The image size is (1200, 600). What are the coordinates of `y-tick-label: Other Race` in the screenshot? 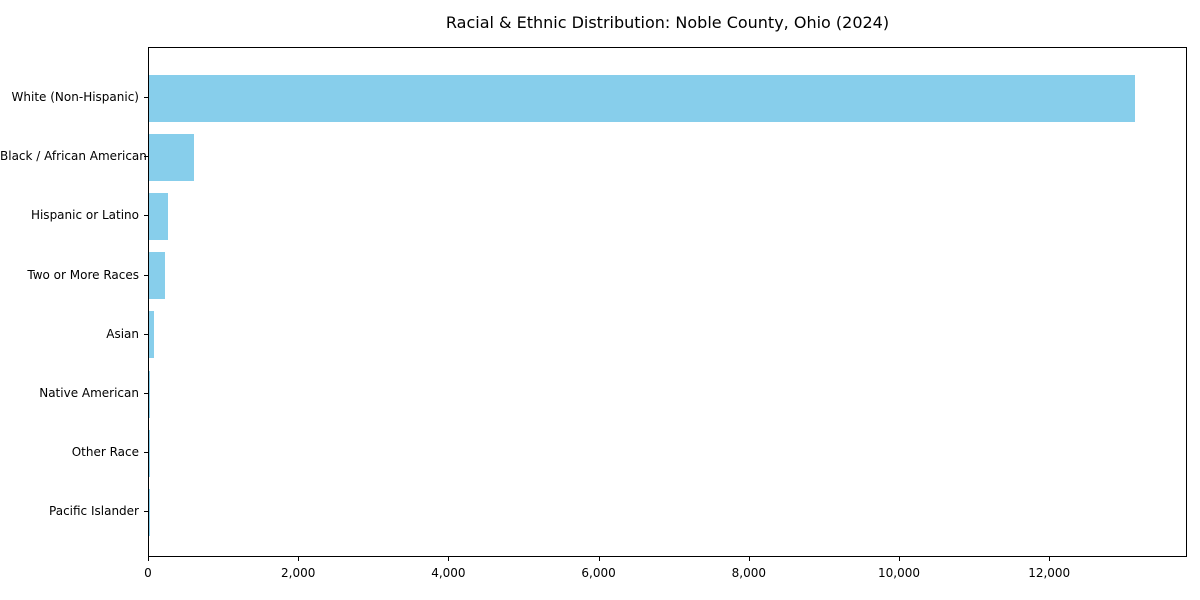 It's located at (105, 452).